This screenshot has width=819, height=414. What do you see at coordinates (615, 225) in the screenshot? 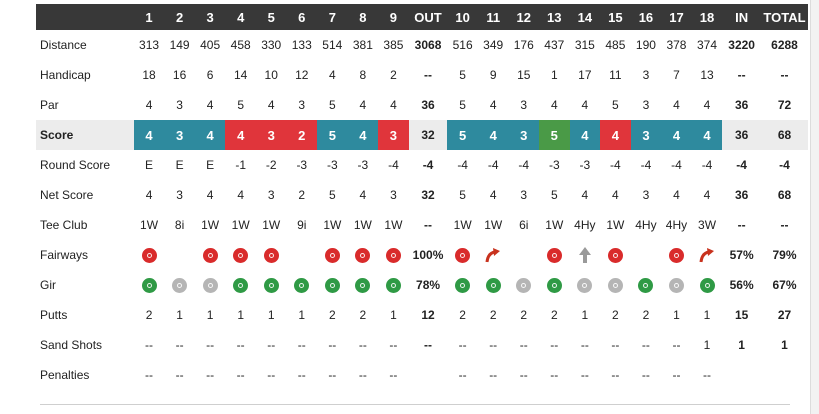
I see `tee-club-cell-15: 1W` at bounding box center [615, 225].